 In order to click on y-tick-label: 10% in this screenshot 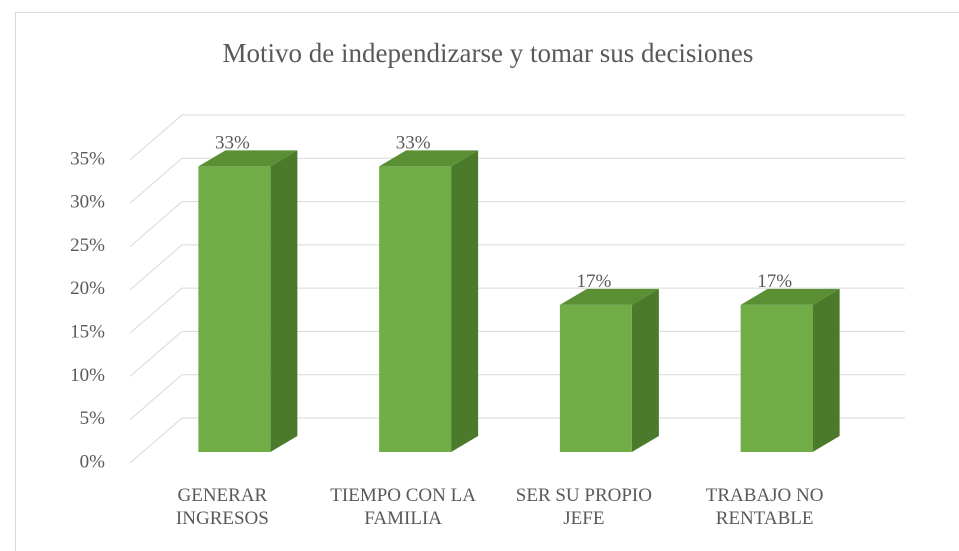, I will do `click(87, 375)`.